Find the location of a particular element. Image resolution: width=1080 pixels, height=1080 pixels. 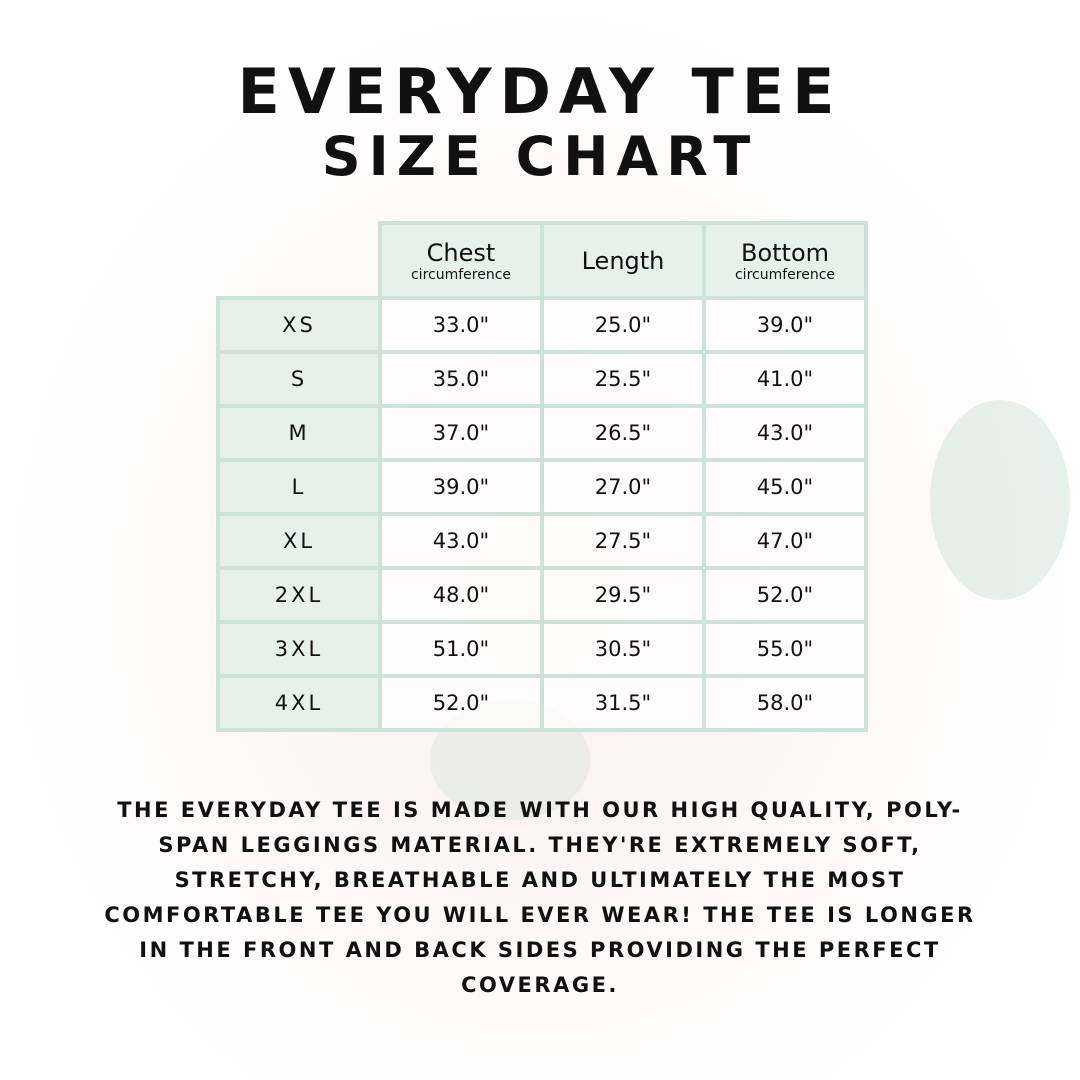

size-cell: L is located at coordinates (299, 487).